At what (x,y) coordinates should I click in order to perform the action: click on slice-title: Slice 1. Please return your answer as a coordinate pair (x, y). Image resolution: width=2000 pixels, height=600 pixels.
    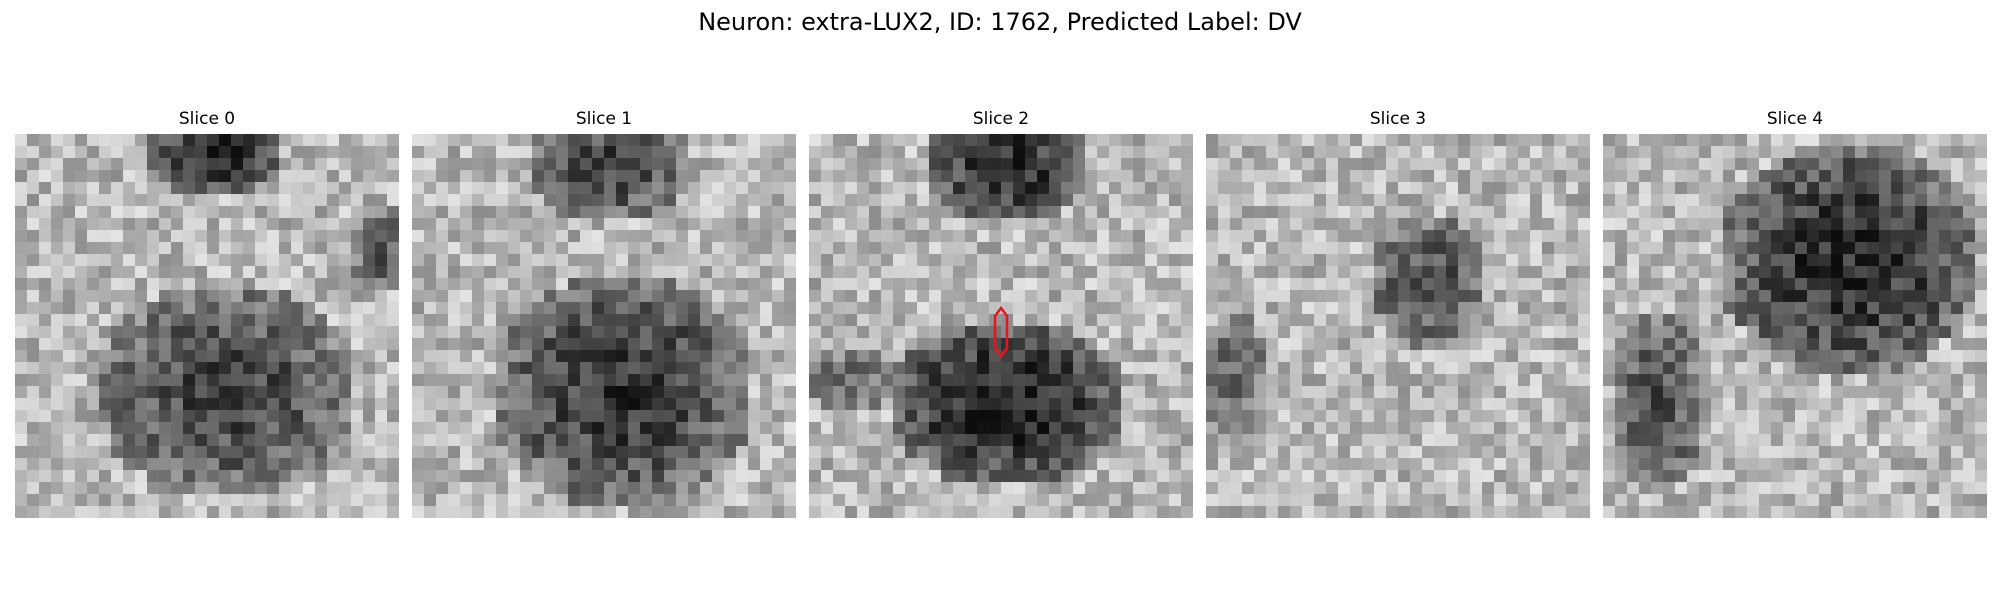
    Looking at the image, I should click on (604, 119).